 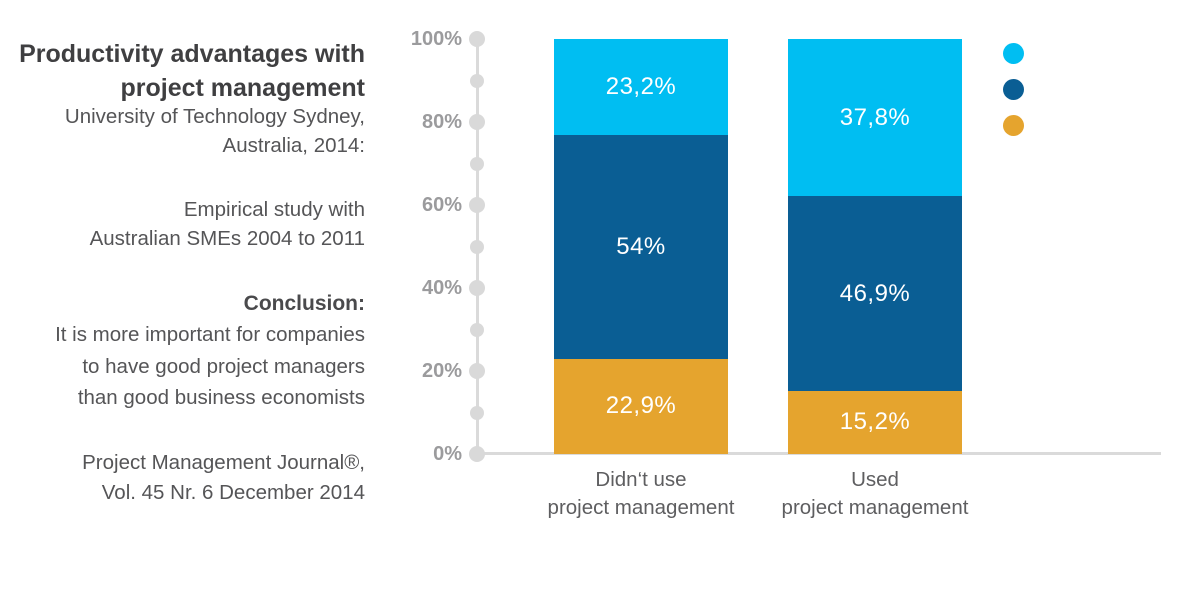 I want to click on value-label: 22,9%, so click(x=641, y=406).